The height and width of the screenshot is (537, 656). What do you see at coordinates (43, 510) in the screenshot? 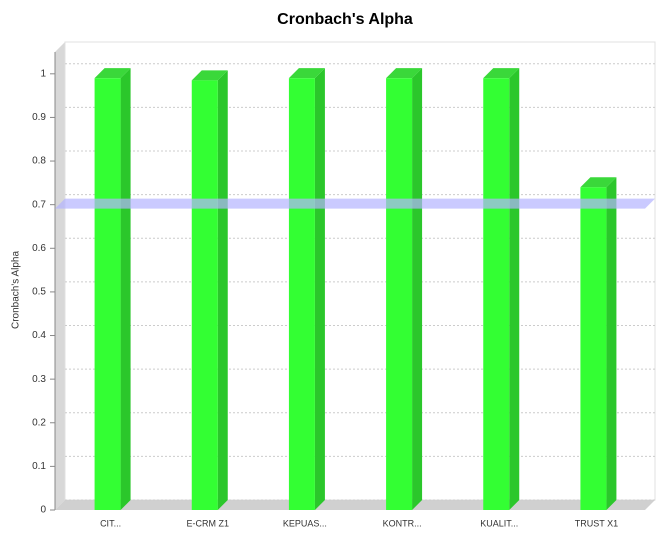
I see `y-tick-label: 0` at bounding box center [43, 510].